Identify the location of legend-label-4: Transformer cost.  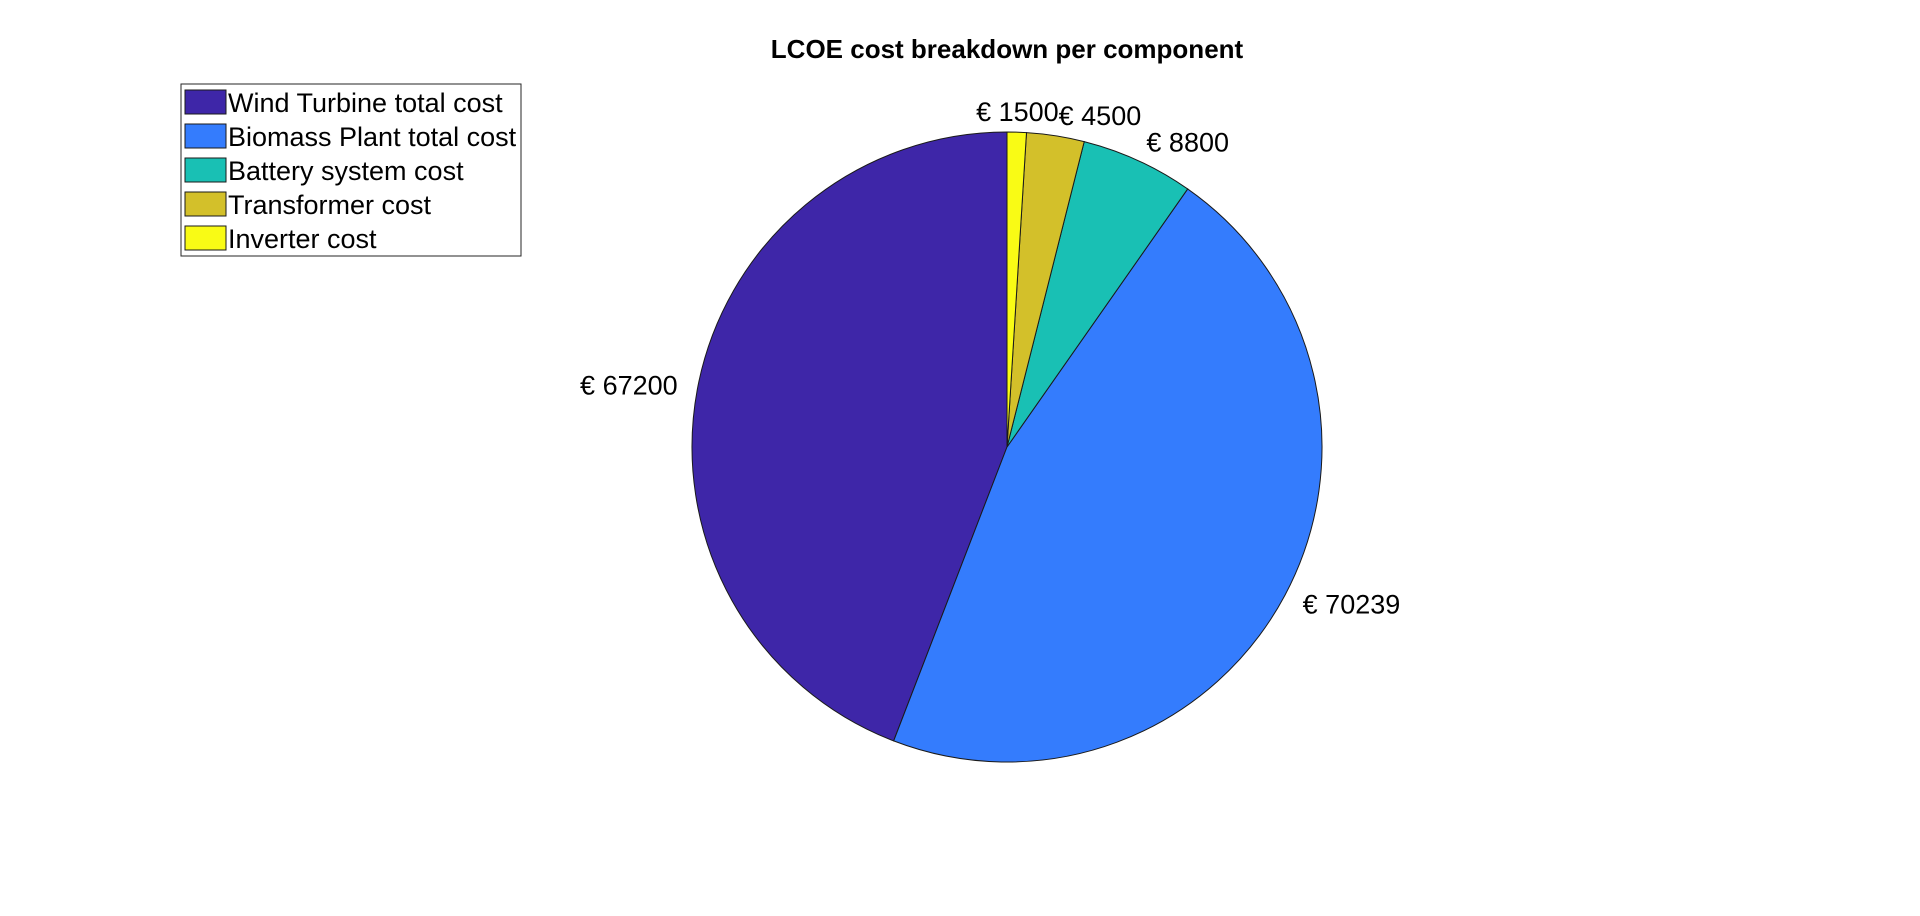
(330, 205).